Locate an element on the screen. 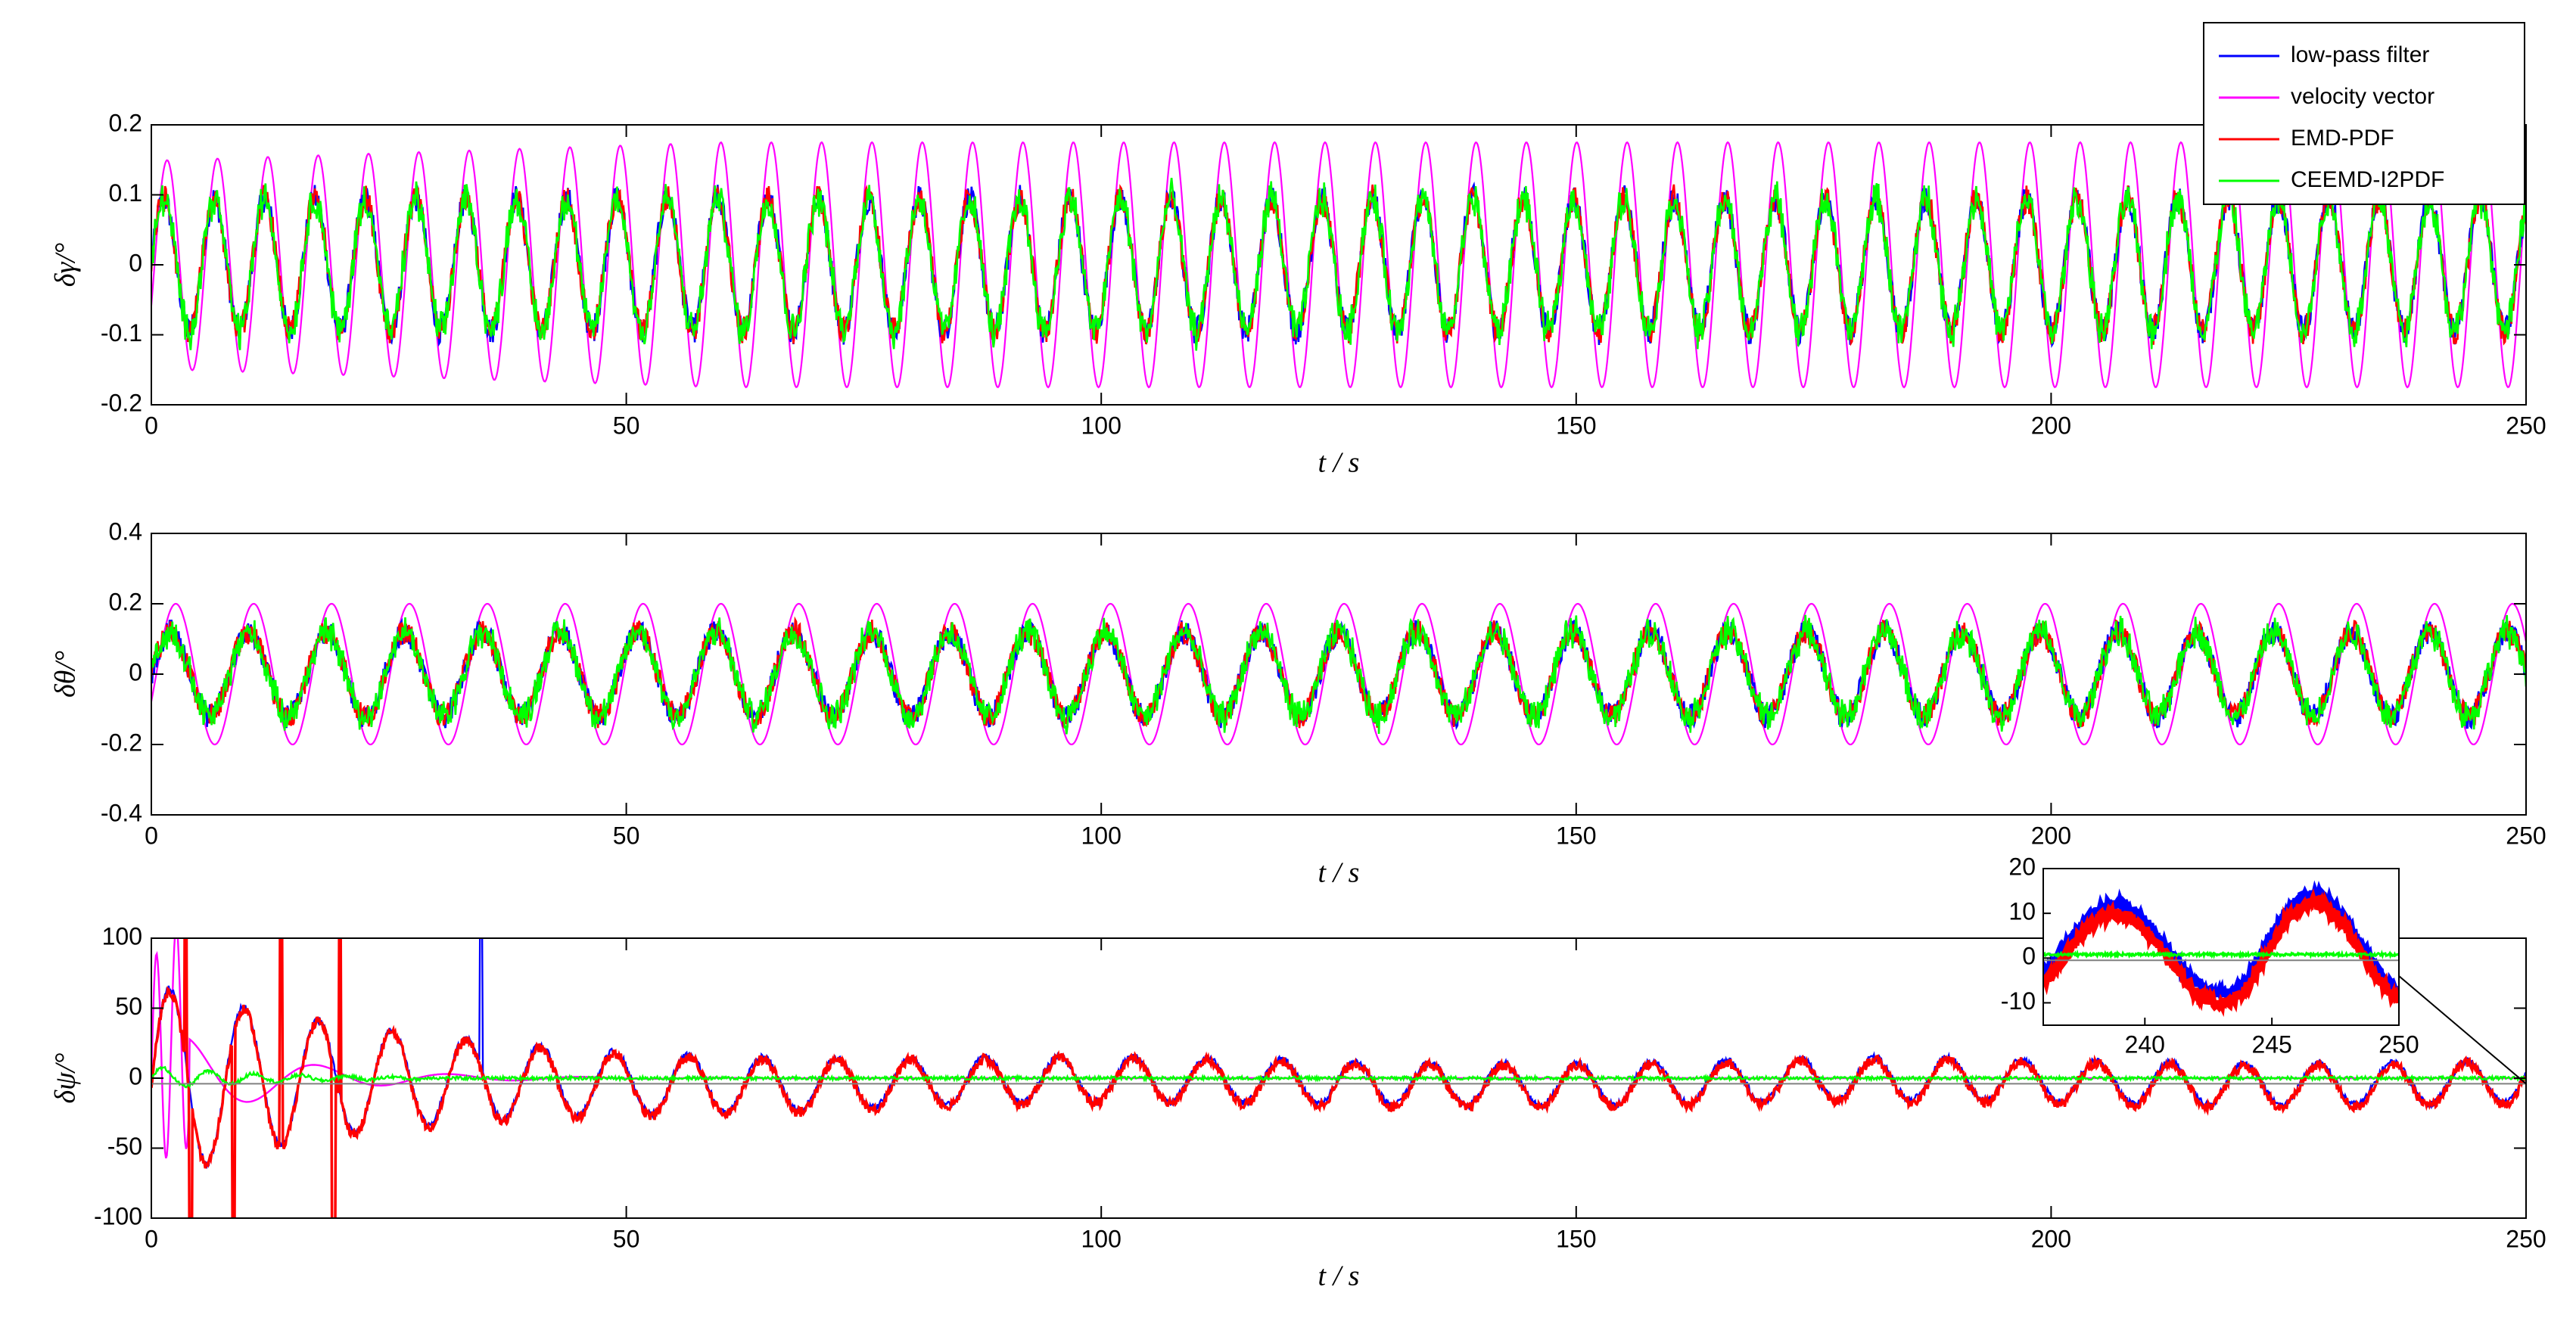 This screenshot has height=1318, width=2576. legend-box is located at coordinates (2364, 113).